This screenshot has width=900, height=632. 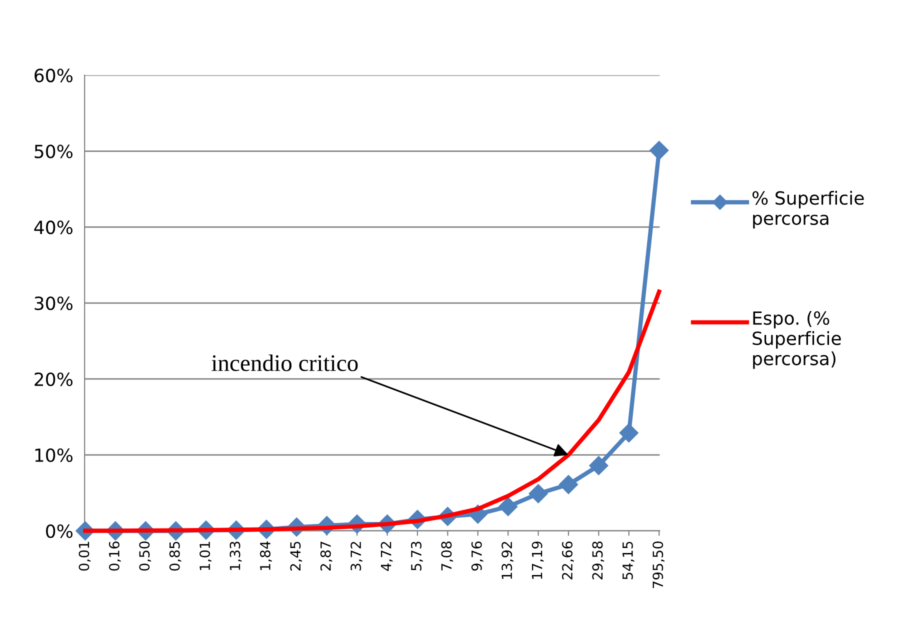 What do you see at coordinates (538, 560) in the screenshot?
I see `x-tick-label: 17,19` at bounding box center [538, 560].